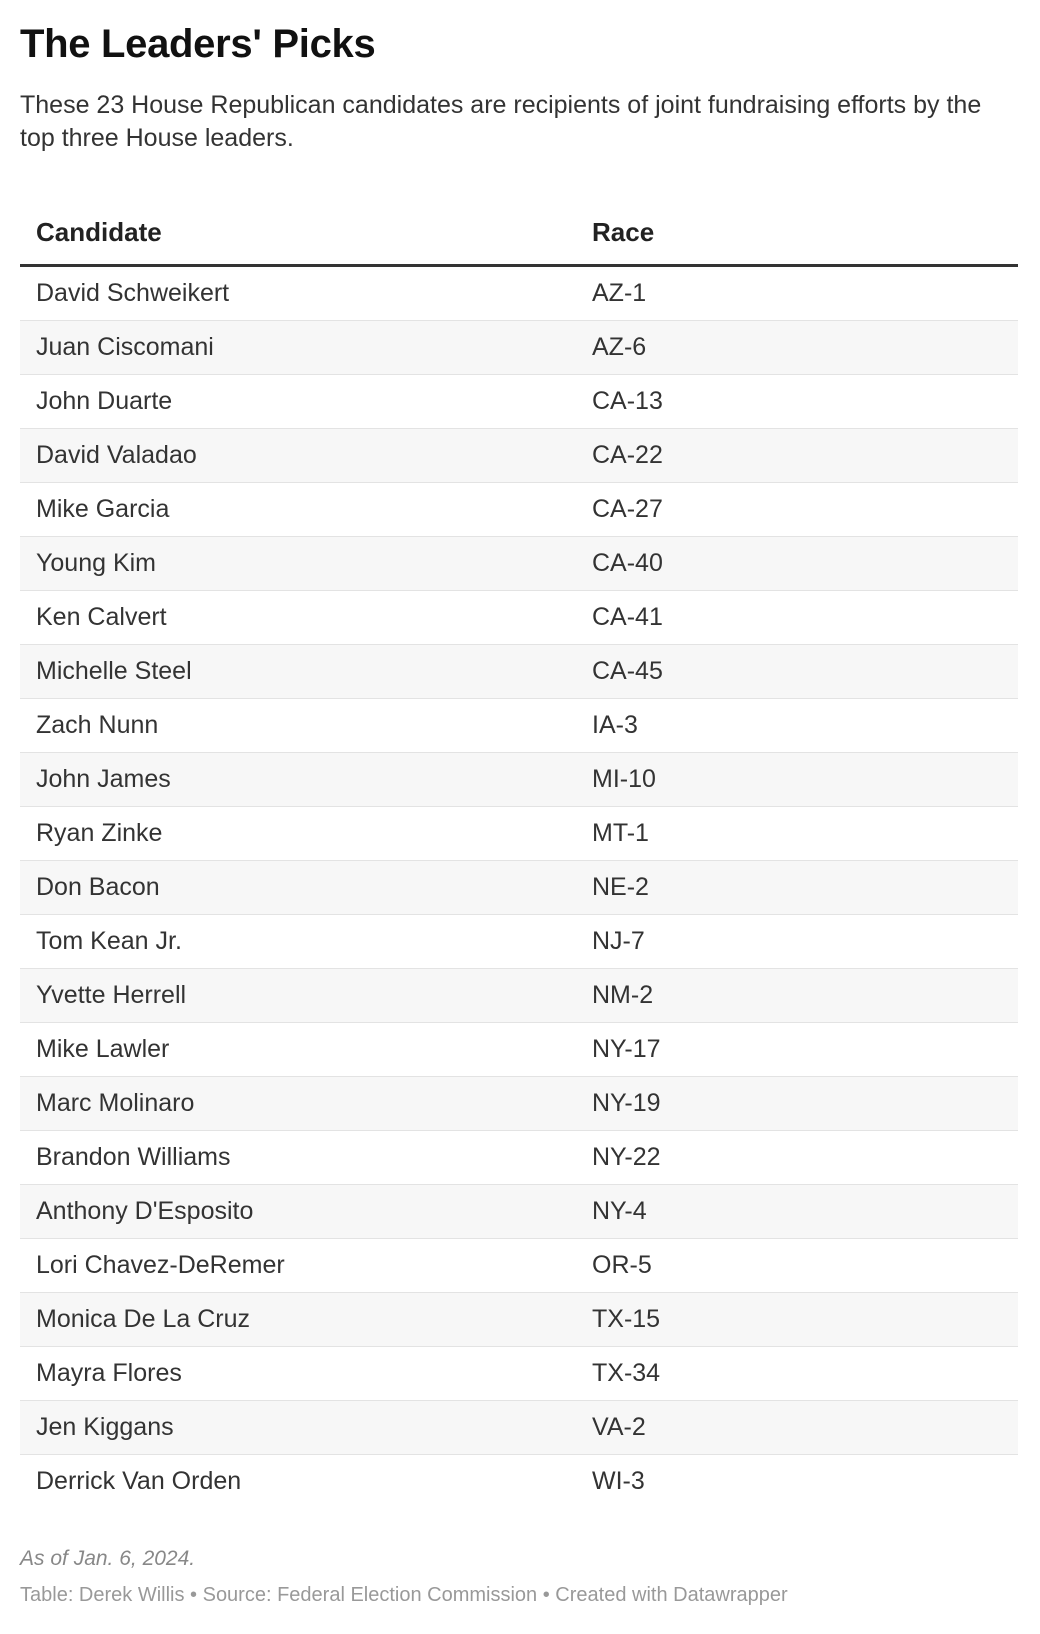 Image resolution: width=1040 pixels, height=1634 pixels. Describe the element at coordinates (298, 401) in the screenshot. I see `cell-candidate: John Duarte` at that location.